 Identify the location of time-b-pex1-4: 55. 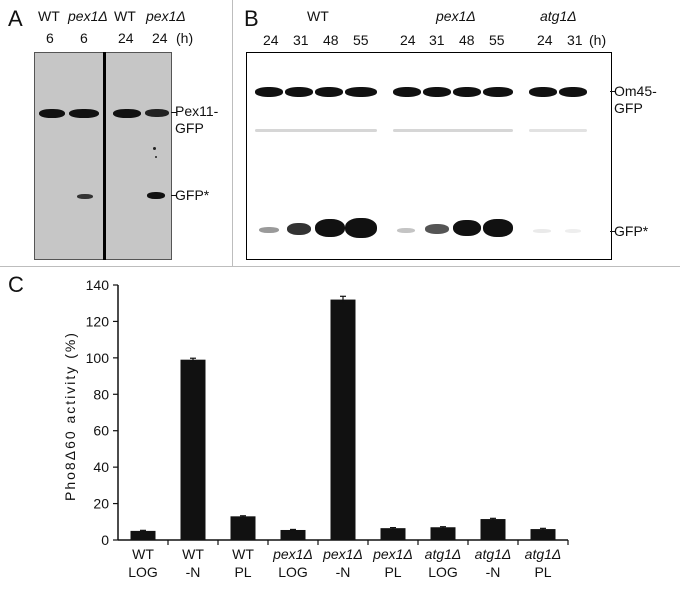
(497, 40).